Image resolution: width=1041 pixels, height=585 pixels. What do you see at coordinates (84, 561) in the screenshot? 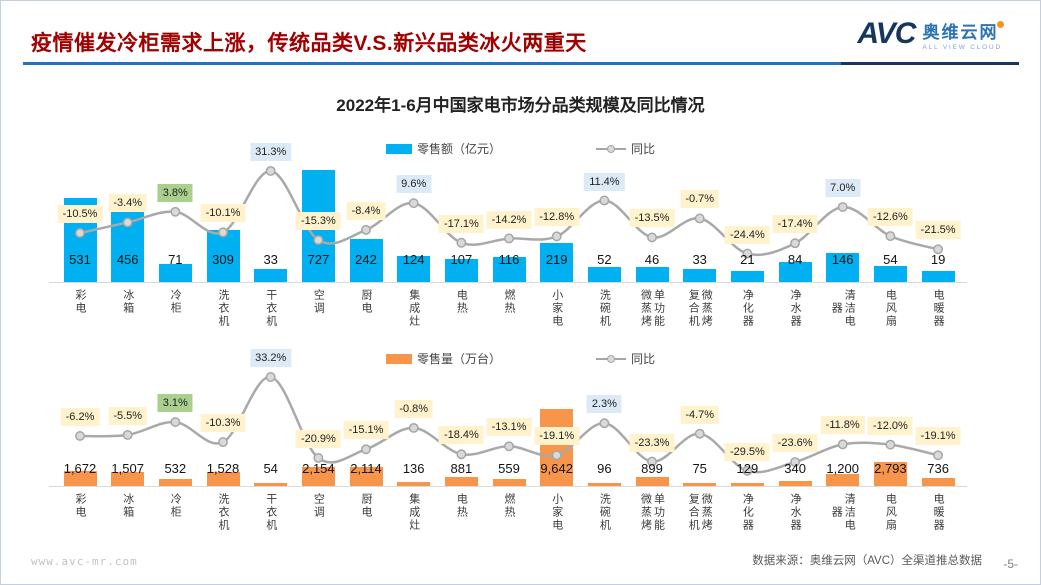
I see `footer-website: www.avc-mr.com` at bounding box center [84, 561].